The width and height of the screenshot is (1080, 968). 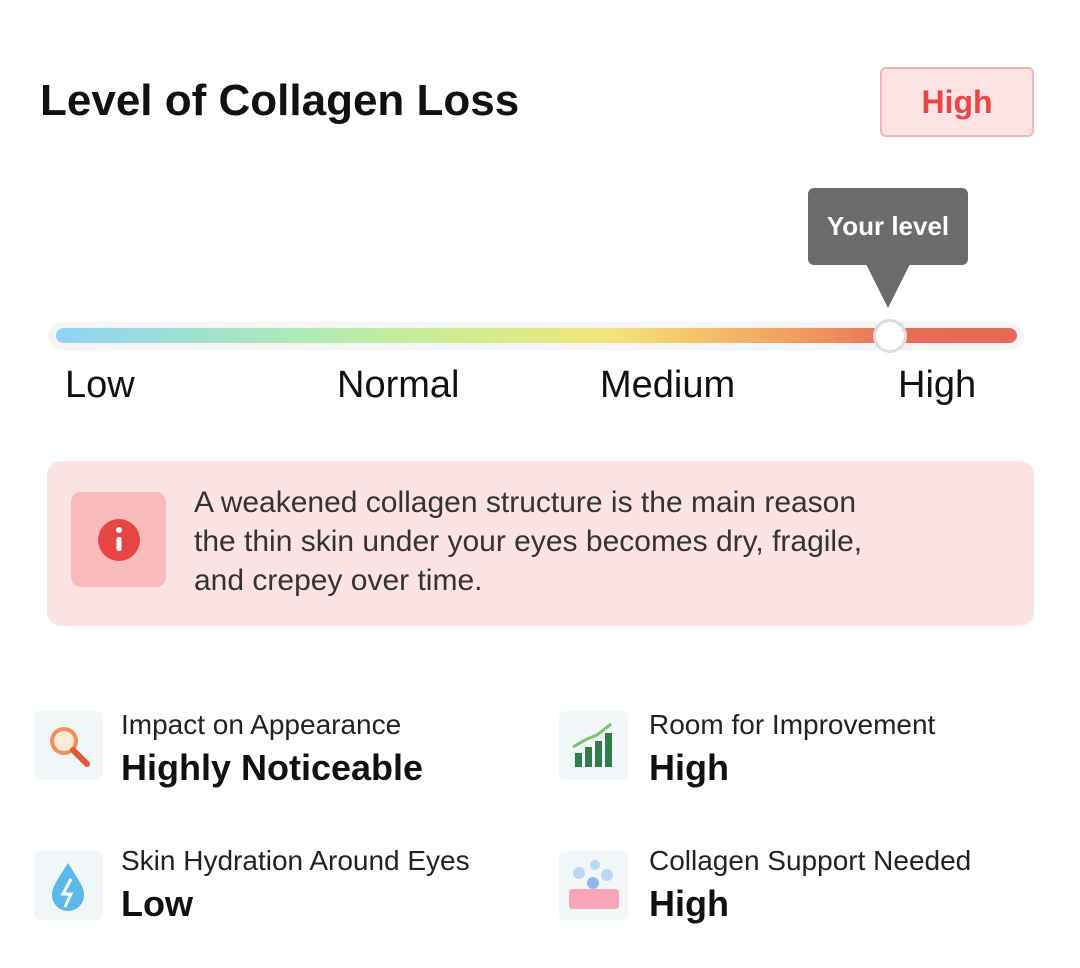 What do you see at coordinates (957, 102) in the screenshot?
I see `level-badge: High` at bounding box center [957, 102].